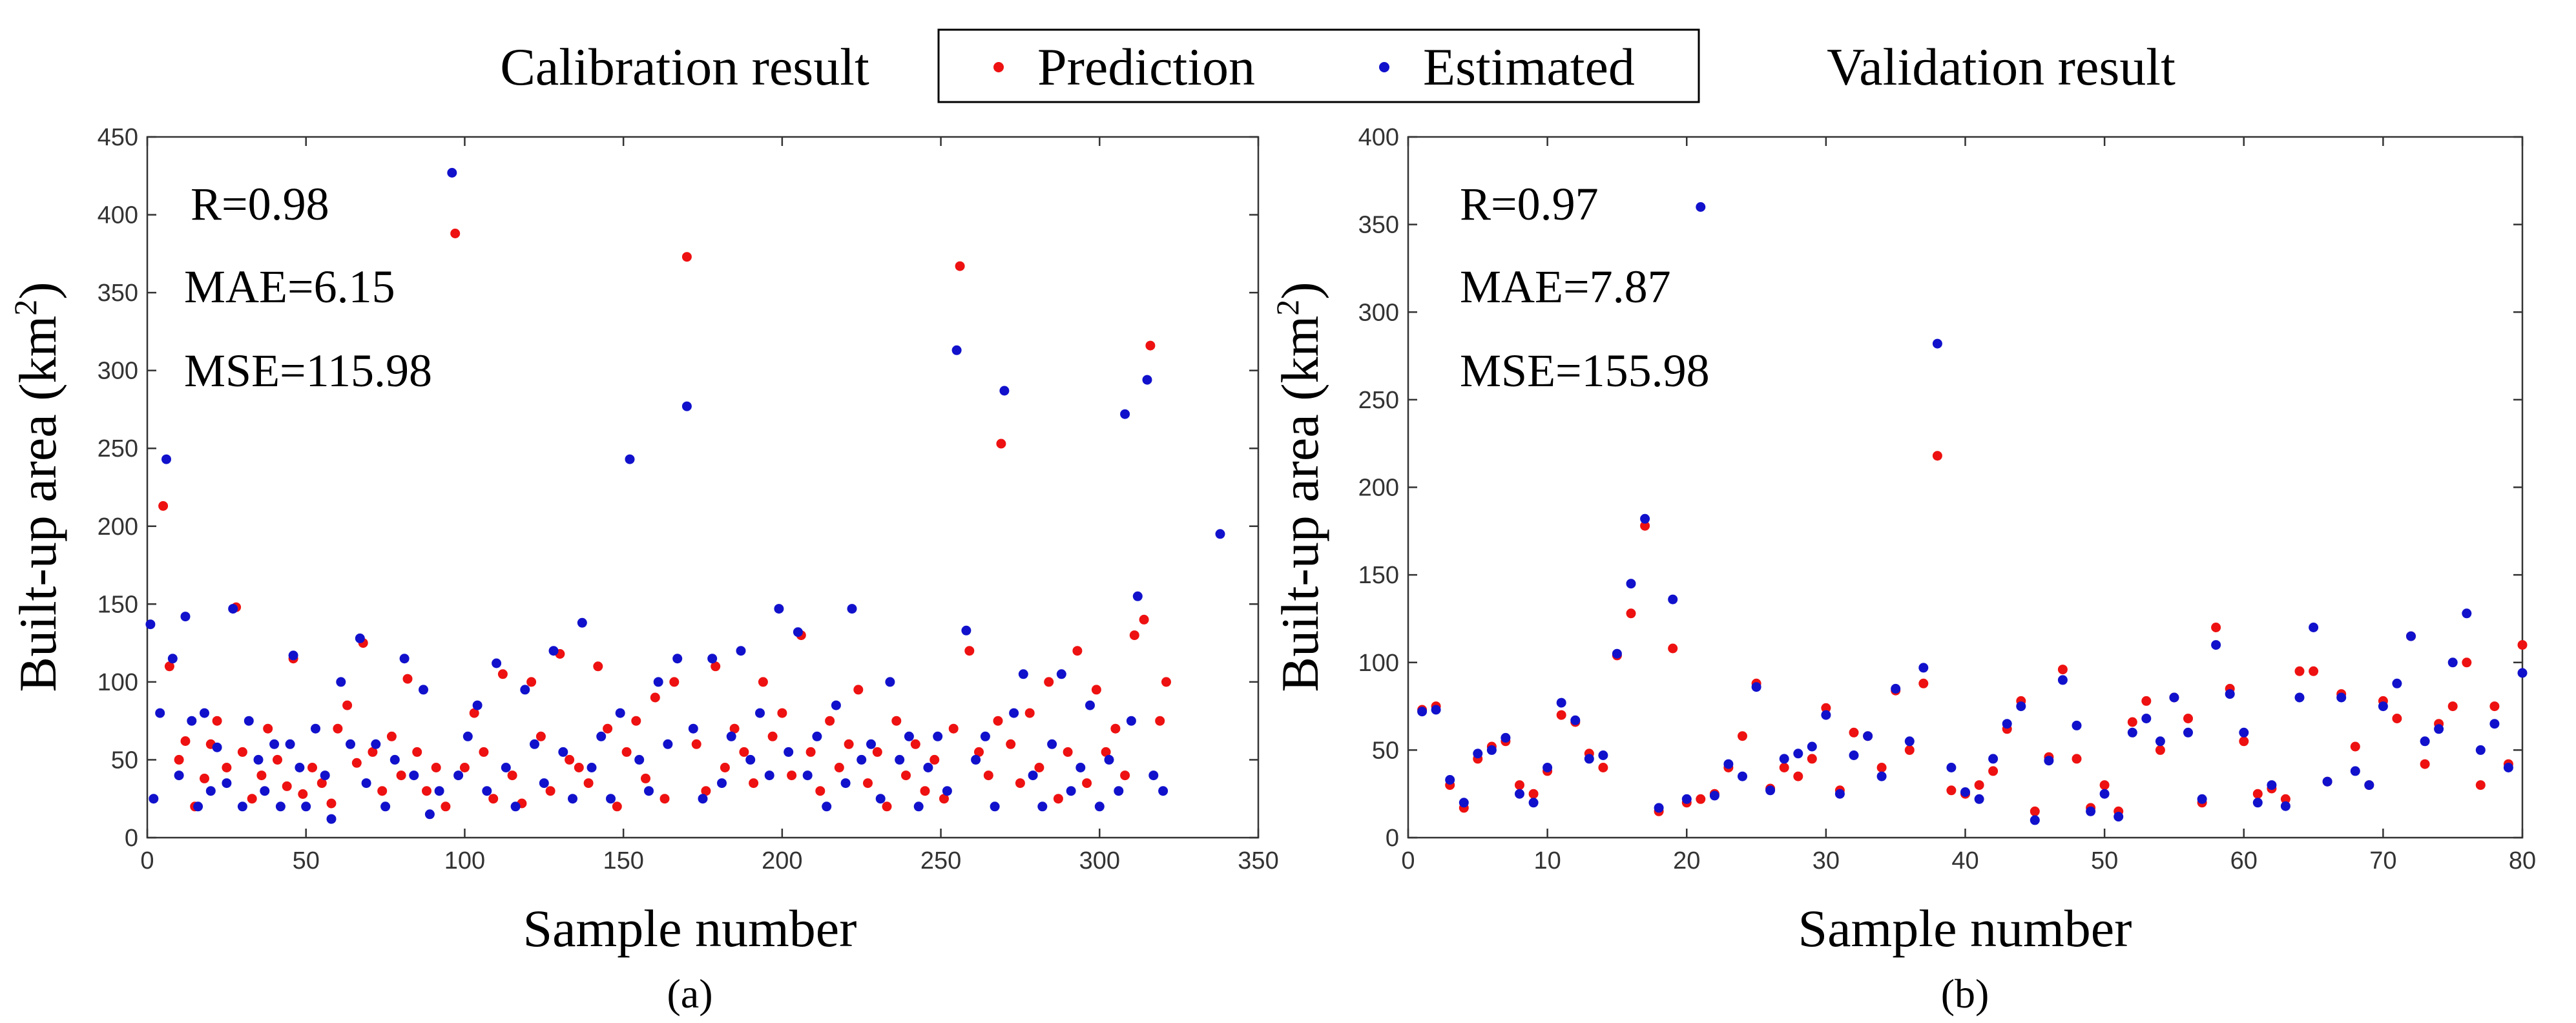 This screenshot has width=2576, height=1023. What do you see at coordinates (1378, 575) in the screenshot?
I see `panel-b-y-tick-label: 150` at bounding box center [1378, 575].